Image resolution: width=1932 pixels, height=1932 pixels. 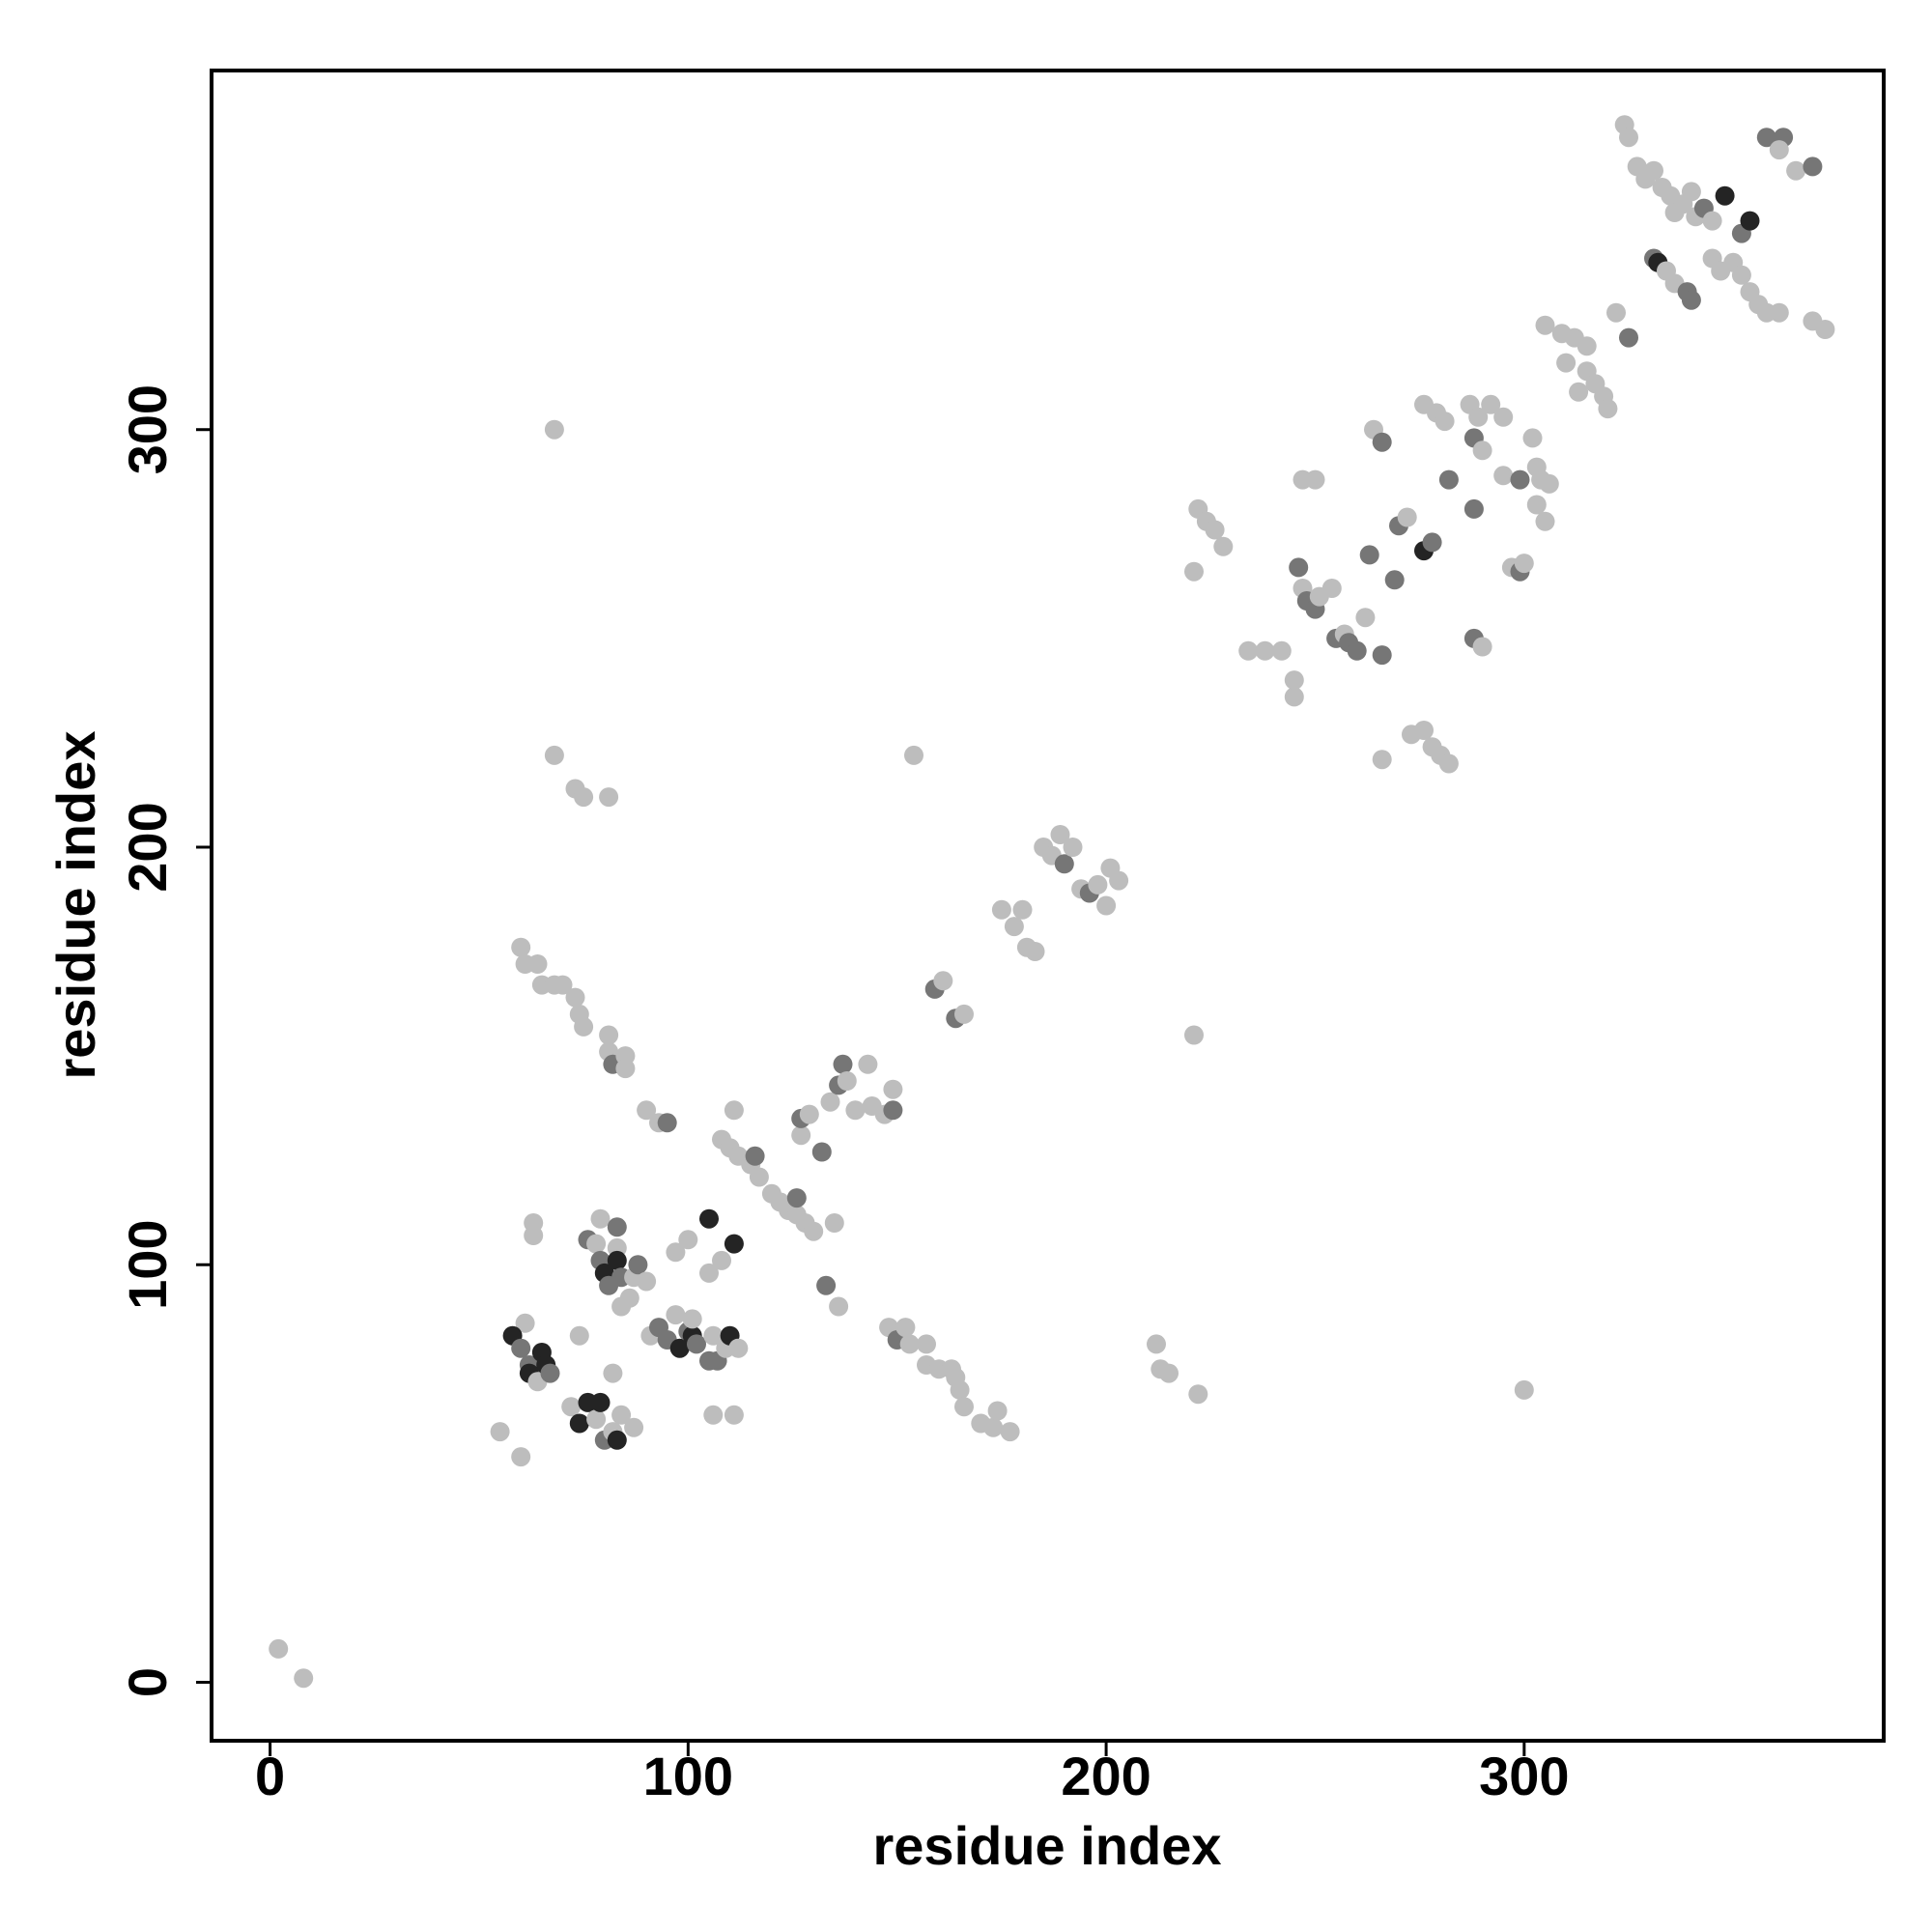 I want to click on x-tick-label: 200, so click(x=1106, y=1776).